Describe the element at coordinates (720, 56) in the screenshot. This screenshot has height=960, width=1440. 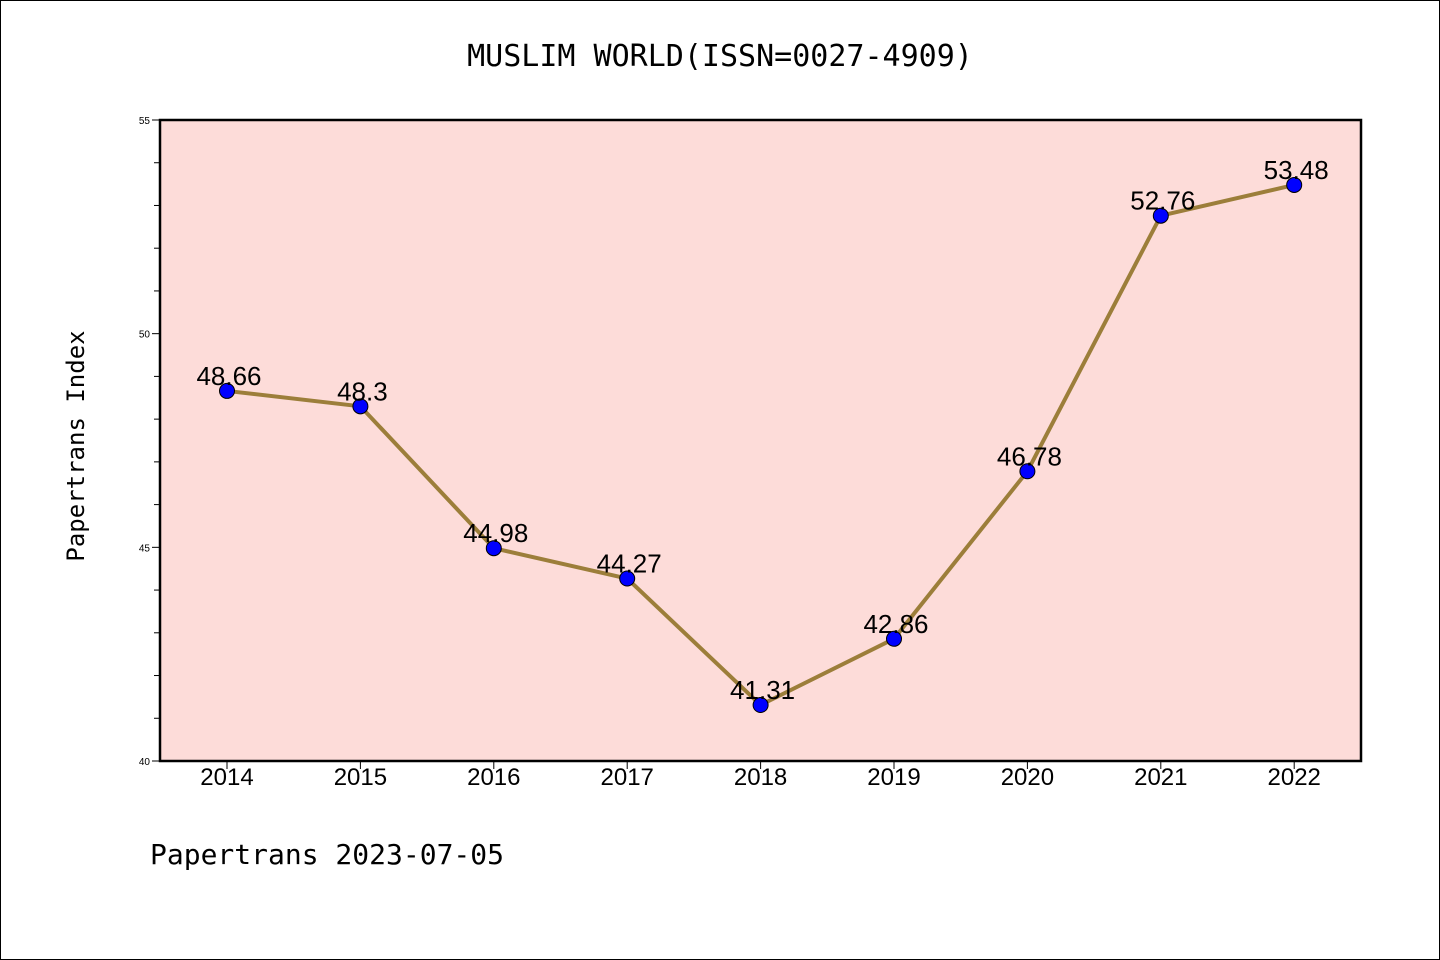
I see `chart-title: MUSLIM WORLD(ISSN=0027-4909)` at that location.